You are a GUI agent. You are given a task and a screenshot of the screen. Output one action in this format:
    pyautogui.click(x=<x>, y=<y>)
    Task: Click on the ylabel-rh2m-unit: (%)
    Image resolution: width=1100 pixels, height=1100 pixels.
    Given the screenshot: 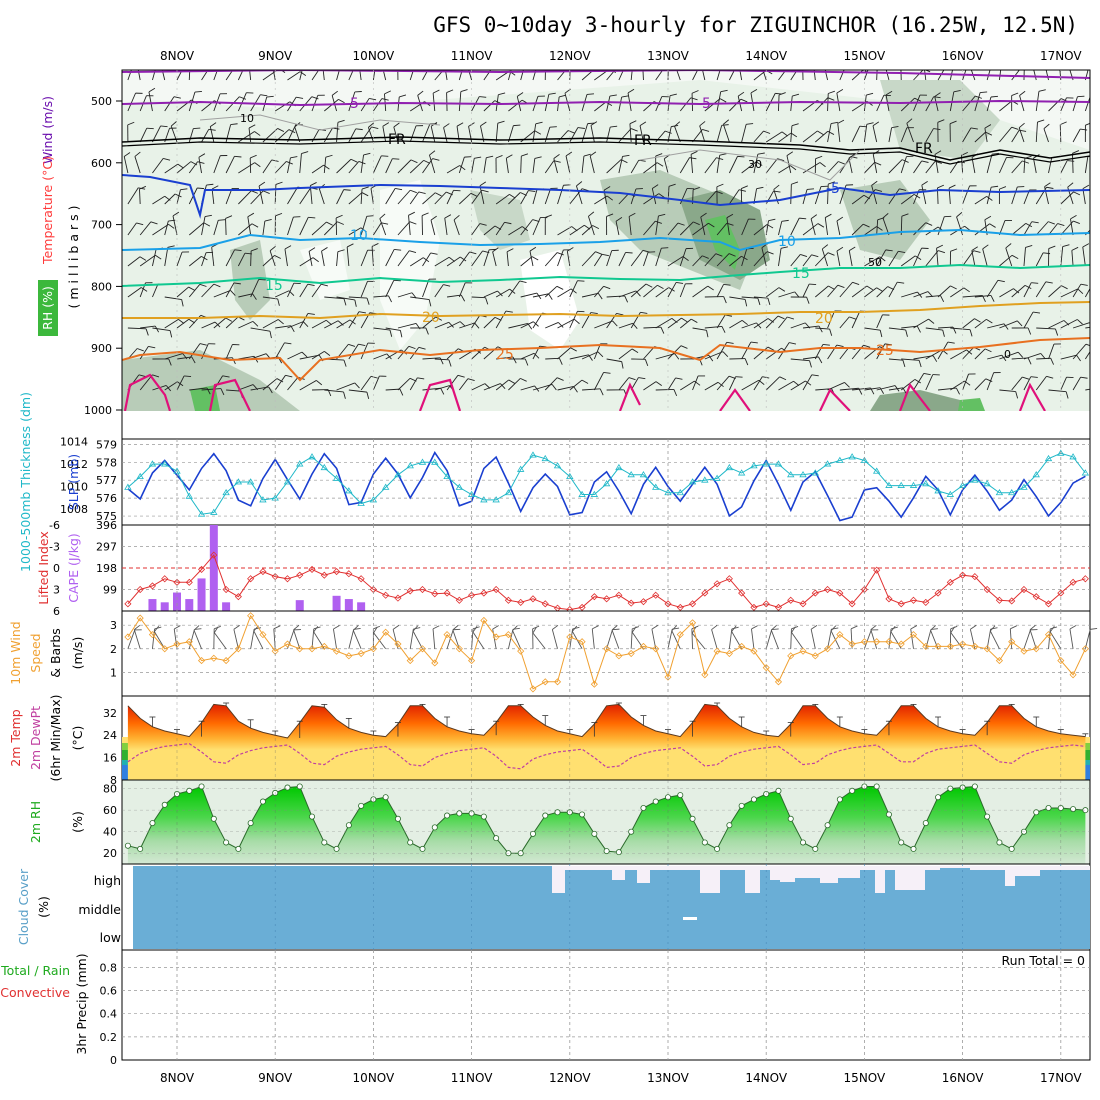 What is the action you would take?
    pyautogui.click(x=77, y=822)
    